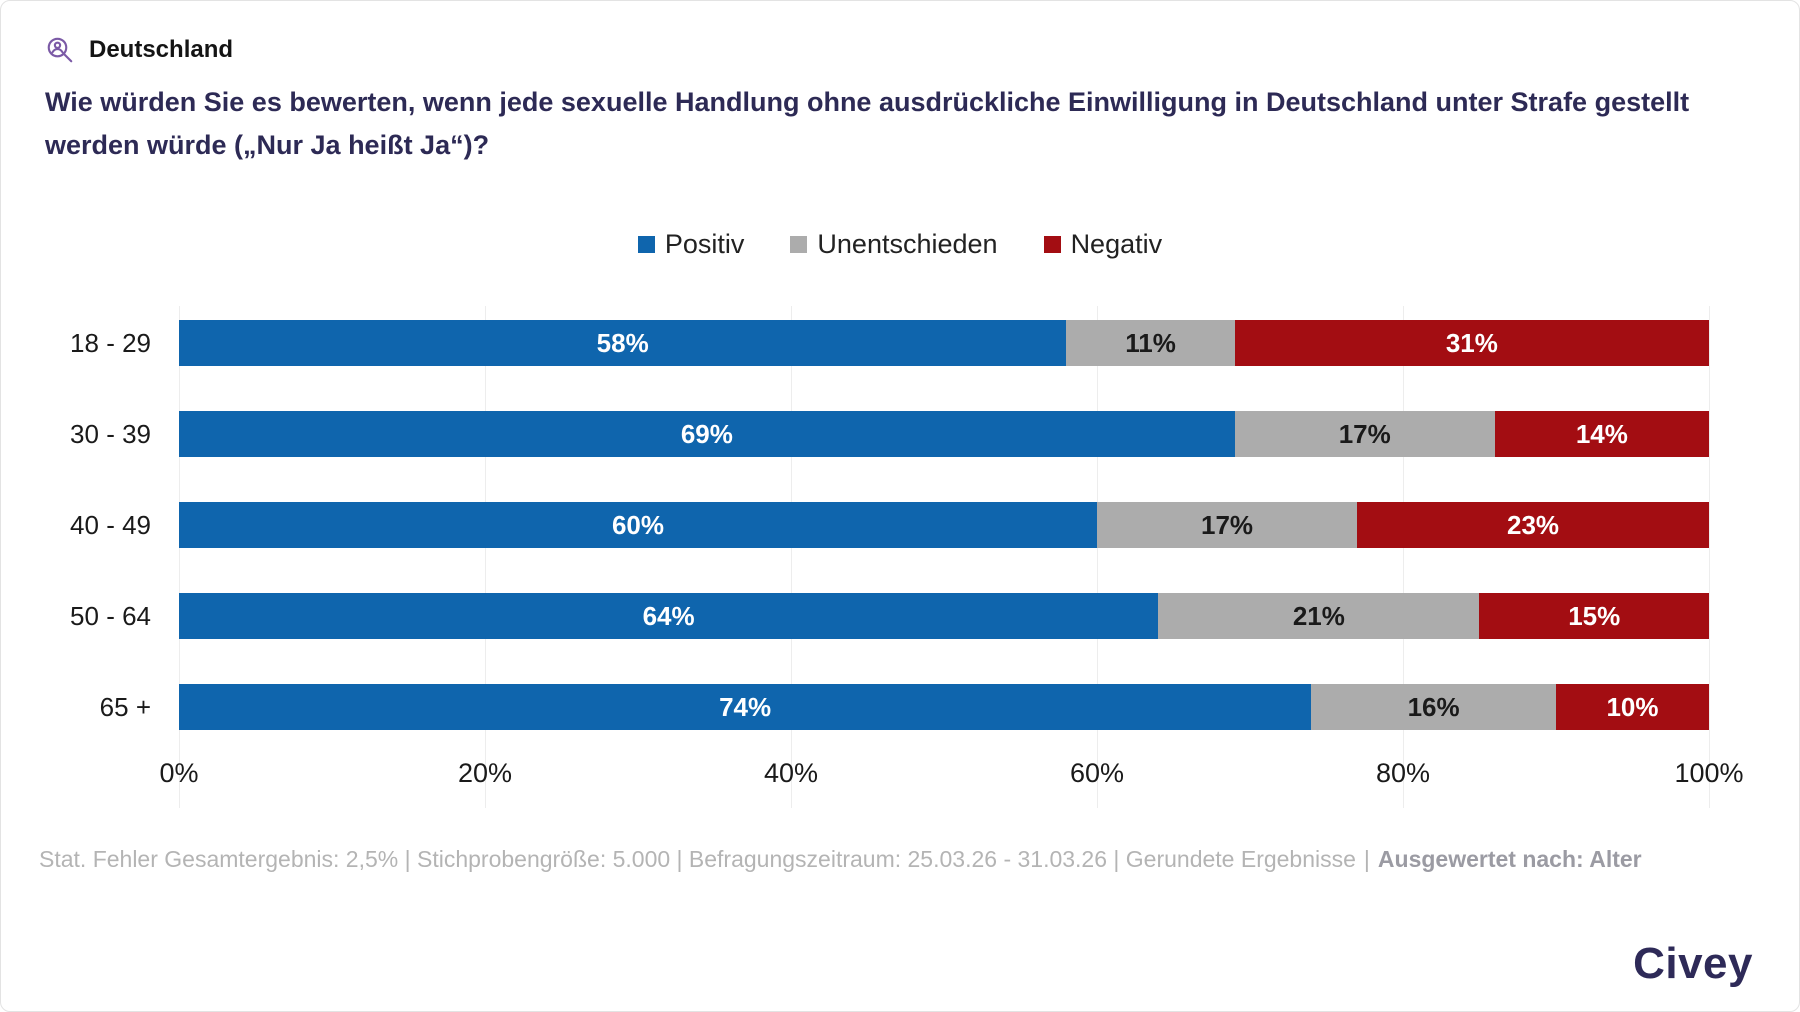  I want to click on bar-value-label: 69%, so click(706, 433).